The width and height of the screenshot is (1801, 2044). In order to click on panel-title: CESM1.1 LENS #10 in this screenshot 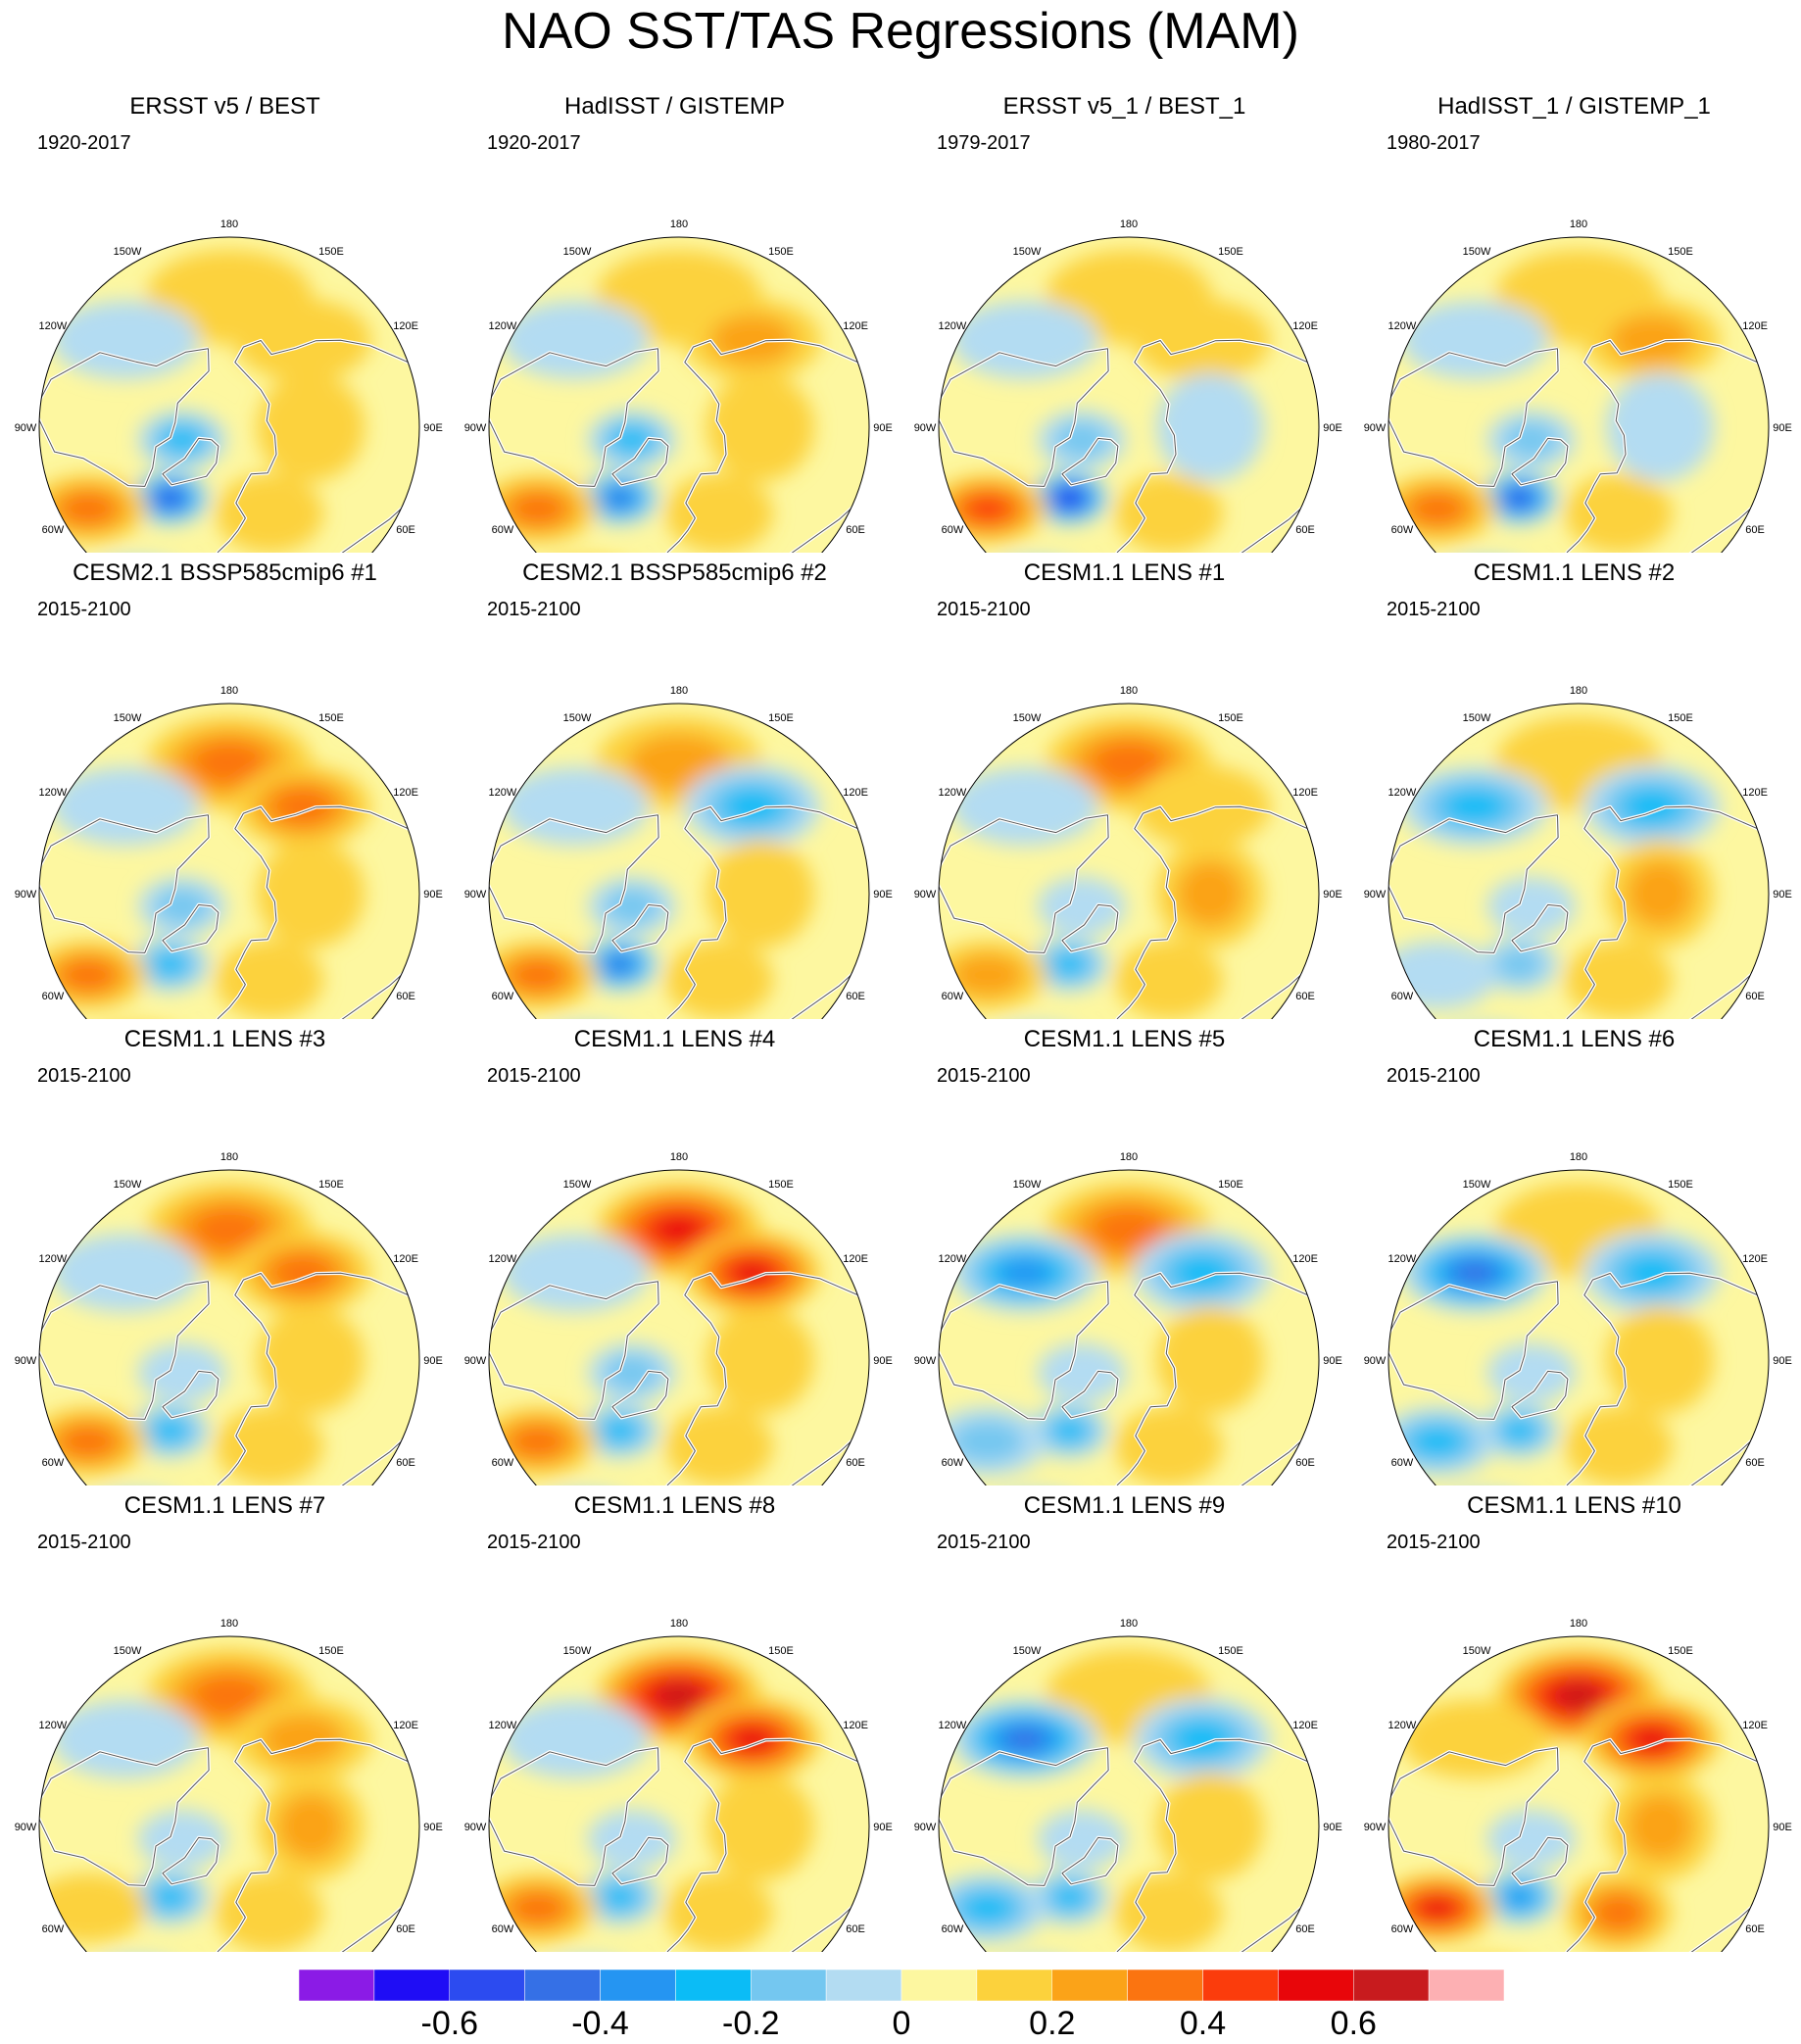, I will do `click(1574, 1505)`.